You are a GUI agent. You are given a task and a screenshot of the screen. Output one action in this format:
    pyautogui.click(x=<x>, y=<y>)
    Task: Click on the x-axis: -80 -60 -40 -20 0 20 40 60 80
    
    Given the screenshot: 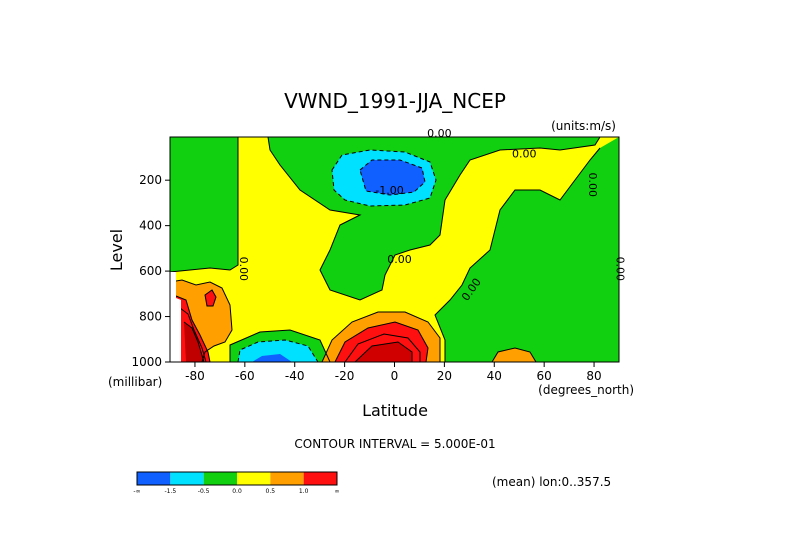 What is the action you would take?
    pyautogui.click(x=393, y=372)
    